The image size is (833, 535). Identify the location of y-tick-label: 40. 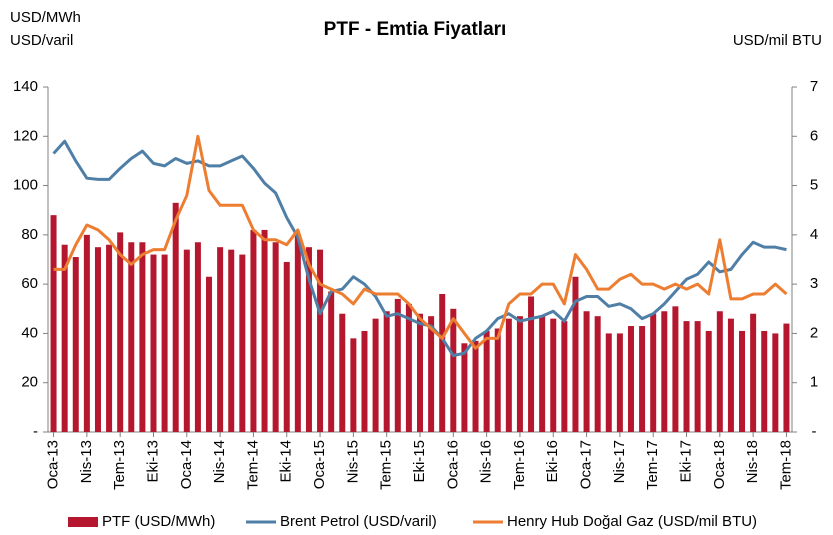
(29, 332).